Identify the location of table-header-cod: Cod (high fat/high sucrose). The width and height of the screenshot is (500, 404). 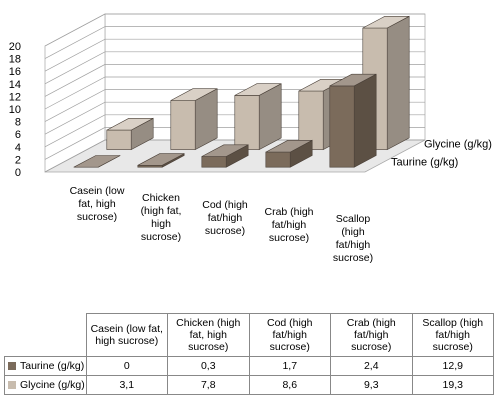
(289, 335).